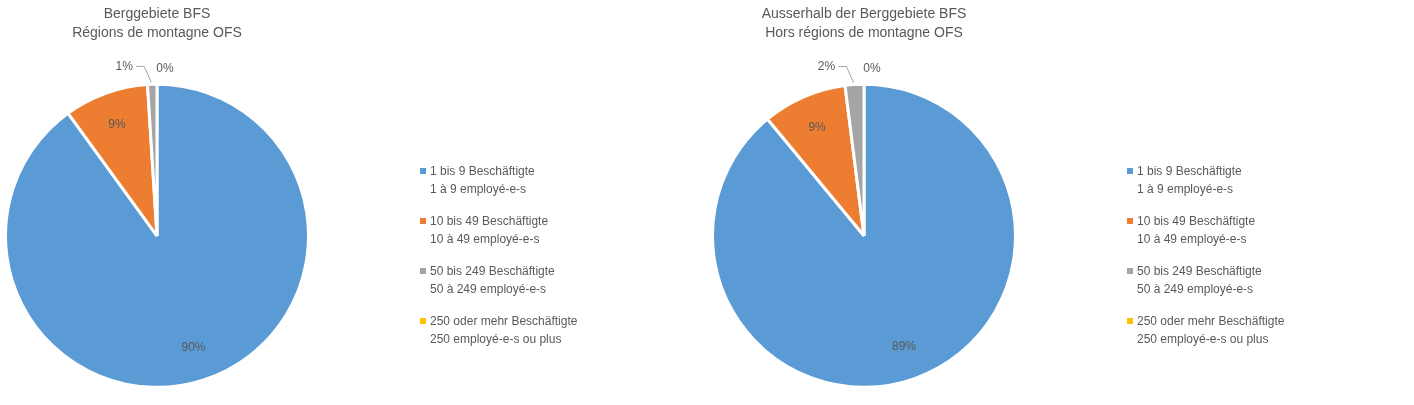 This screenshot has height=405, width=1414. I want to click on data-label: 89%, so click(904, 346).